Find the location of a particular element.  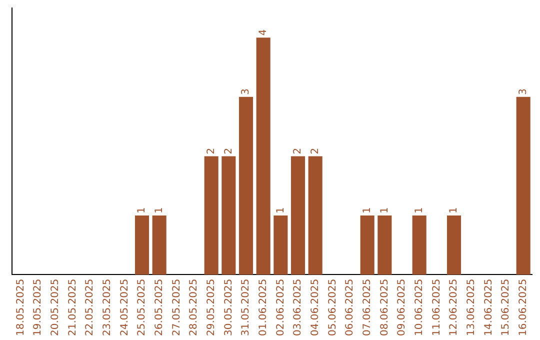

x-tick-label: 07.06.2025 is located at coordinates (367, 307).